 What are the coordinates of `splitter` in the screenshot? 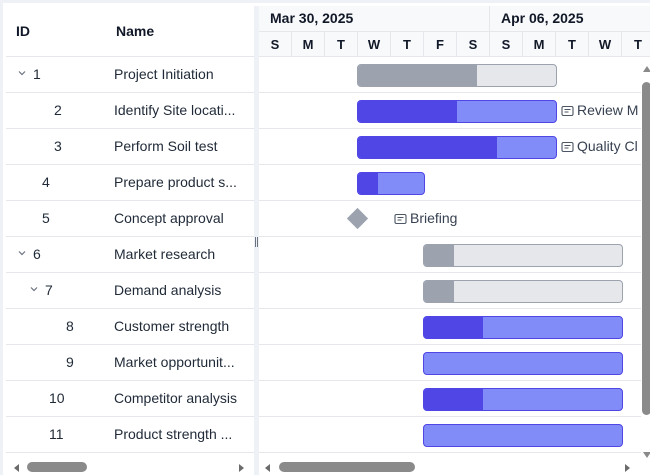 It's located at (256, 240).